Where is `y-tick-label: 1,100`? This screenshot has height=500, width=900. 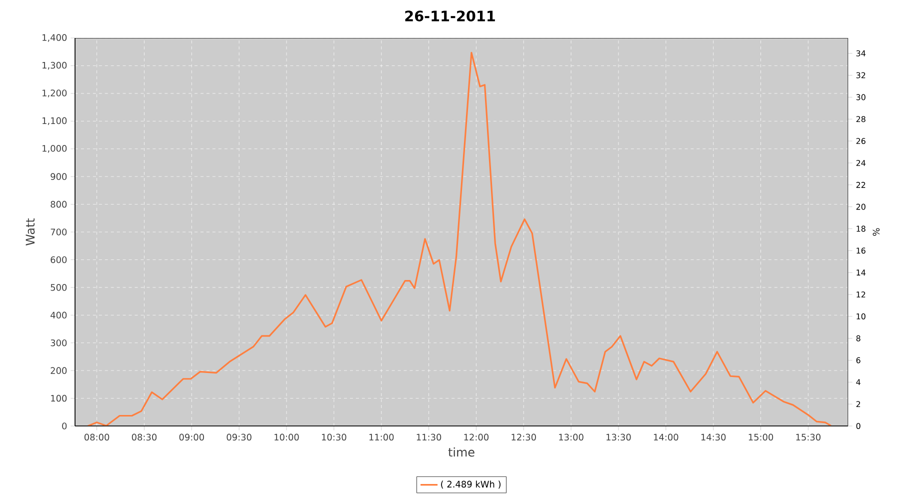 y-tick-label: 1,100 is located at coordinates (54, 121).